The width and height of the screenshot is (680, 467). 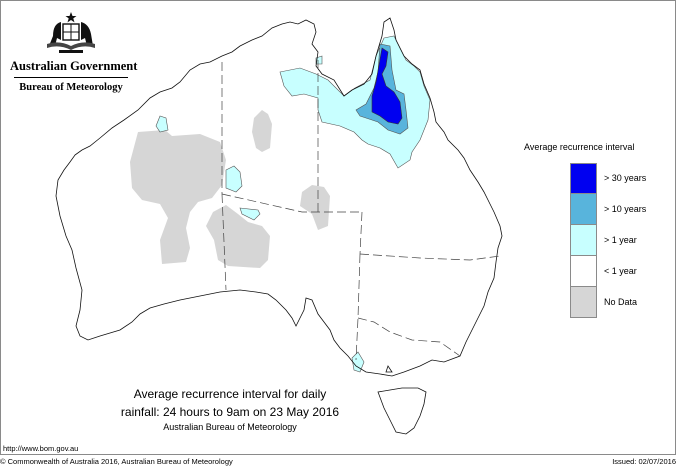 I want to click on legend-item-no-data: No Data, so click(x=625, y=302).